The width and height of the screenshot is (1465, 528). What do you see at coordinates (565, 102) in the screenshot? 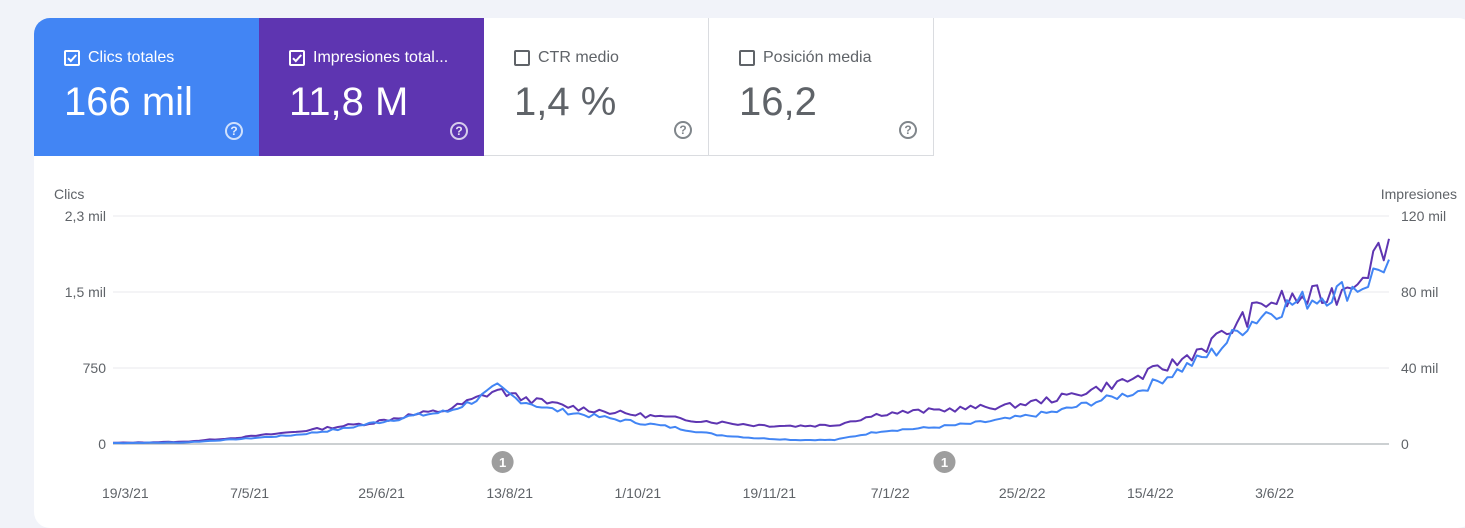
I see `ctr-value: 1,4 %` at bounding box center [565, 102].